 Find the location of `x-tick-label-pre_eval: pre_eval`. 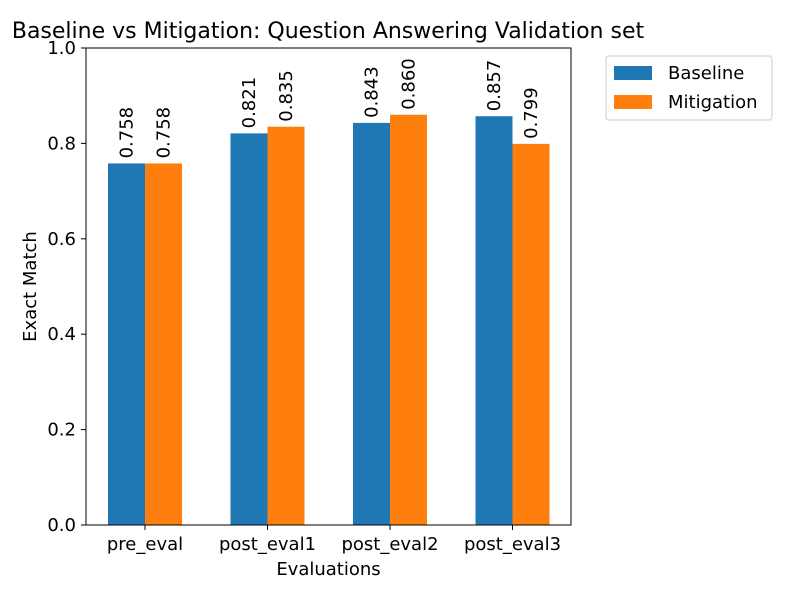

x-tick-label-pre_eval: pre_eval is located at coordinates (145, 544).